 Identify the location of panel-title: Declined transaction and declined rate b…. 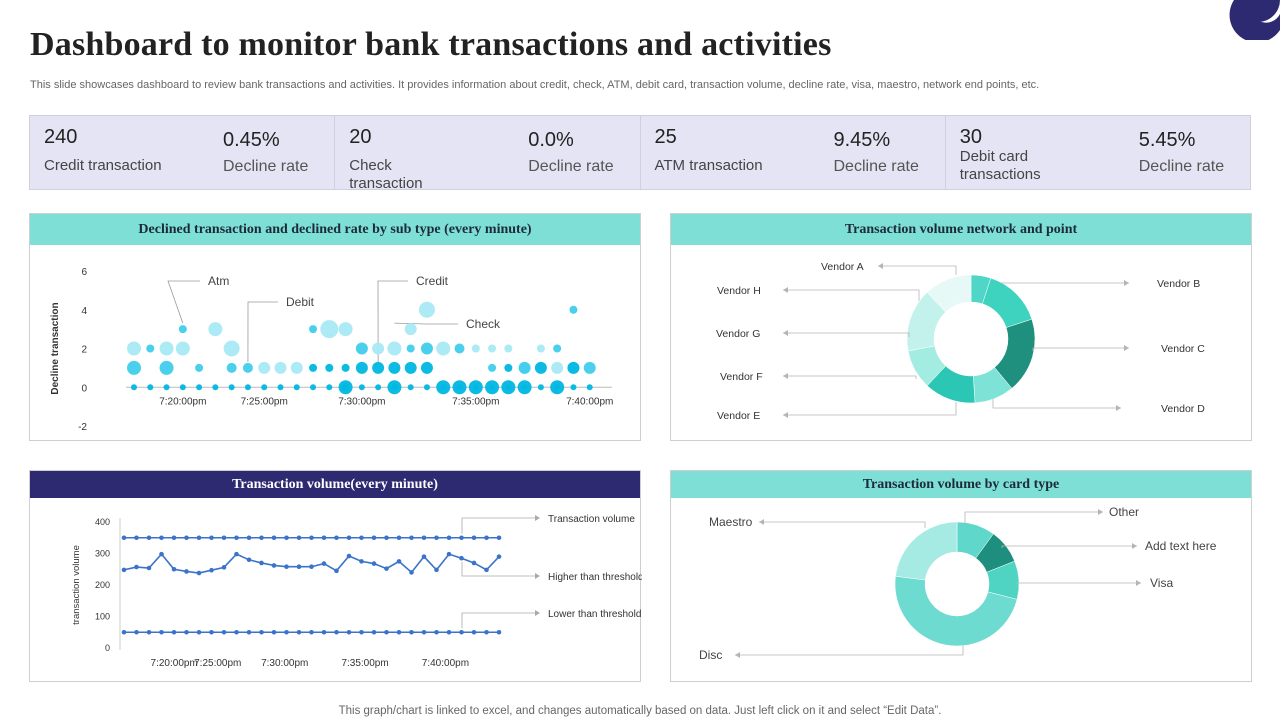
(335, 229).